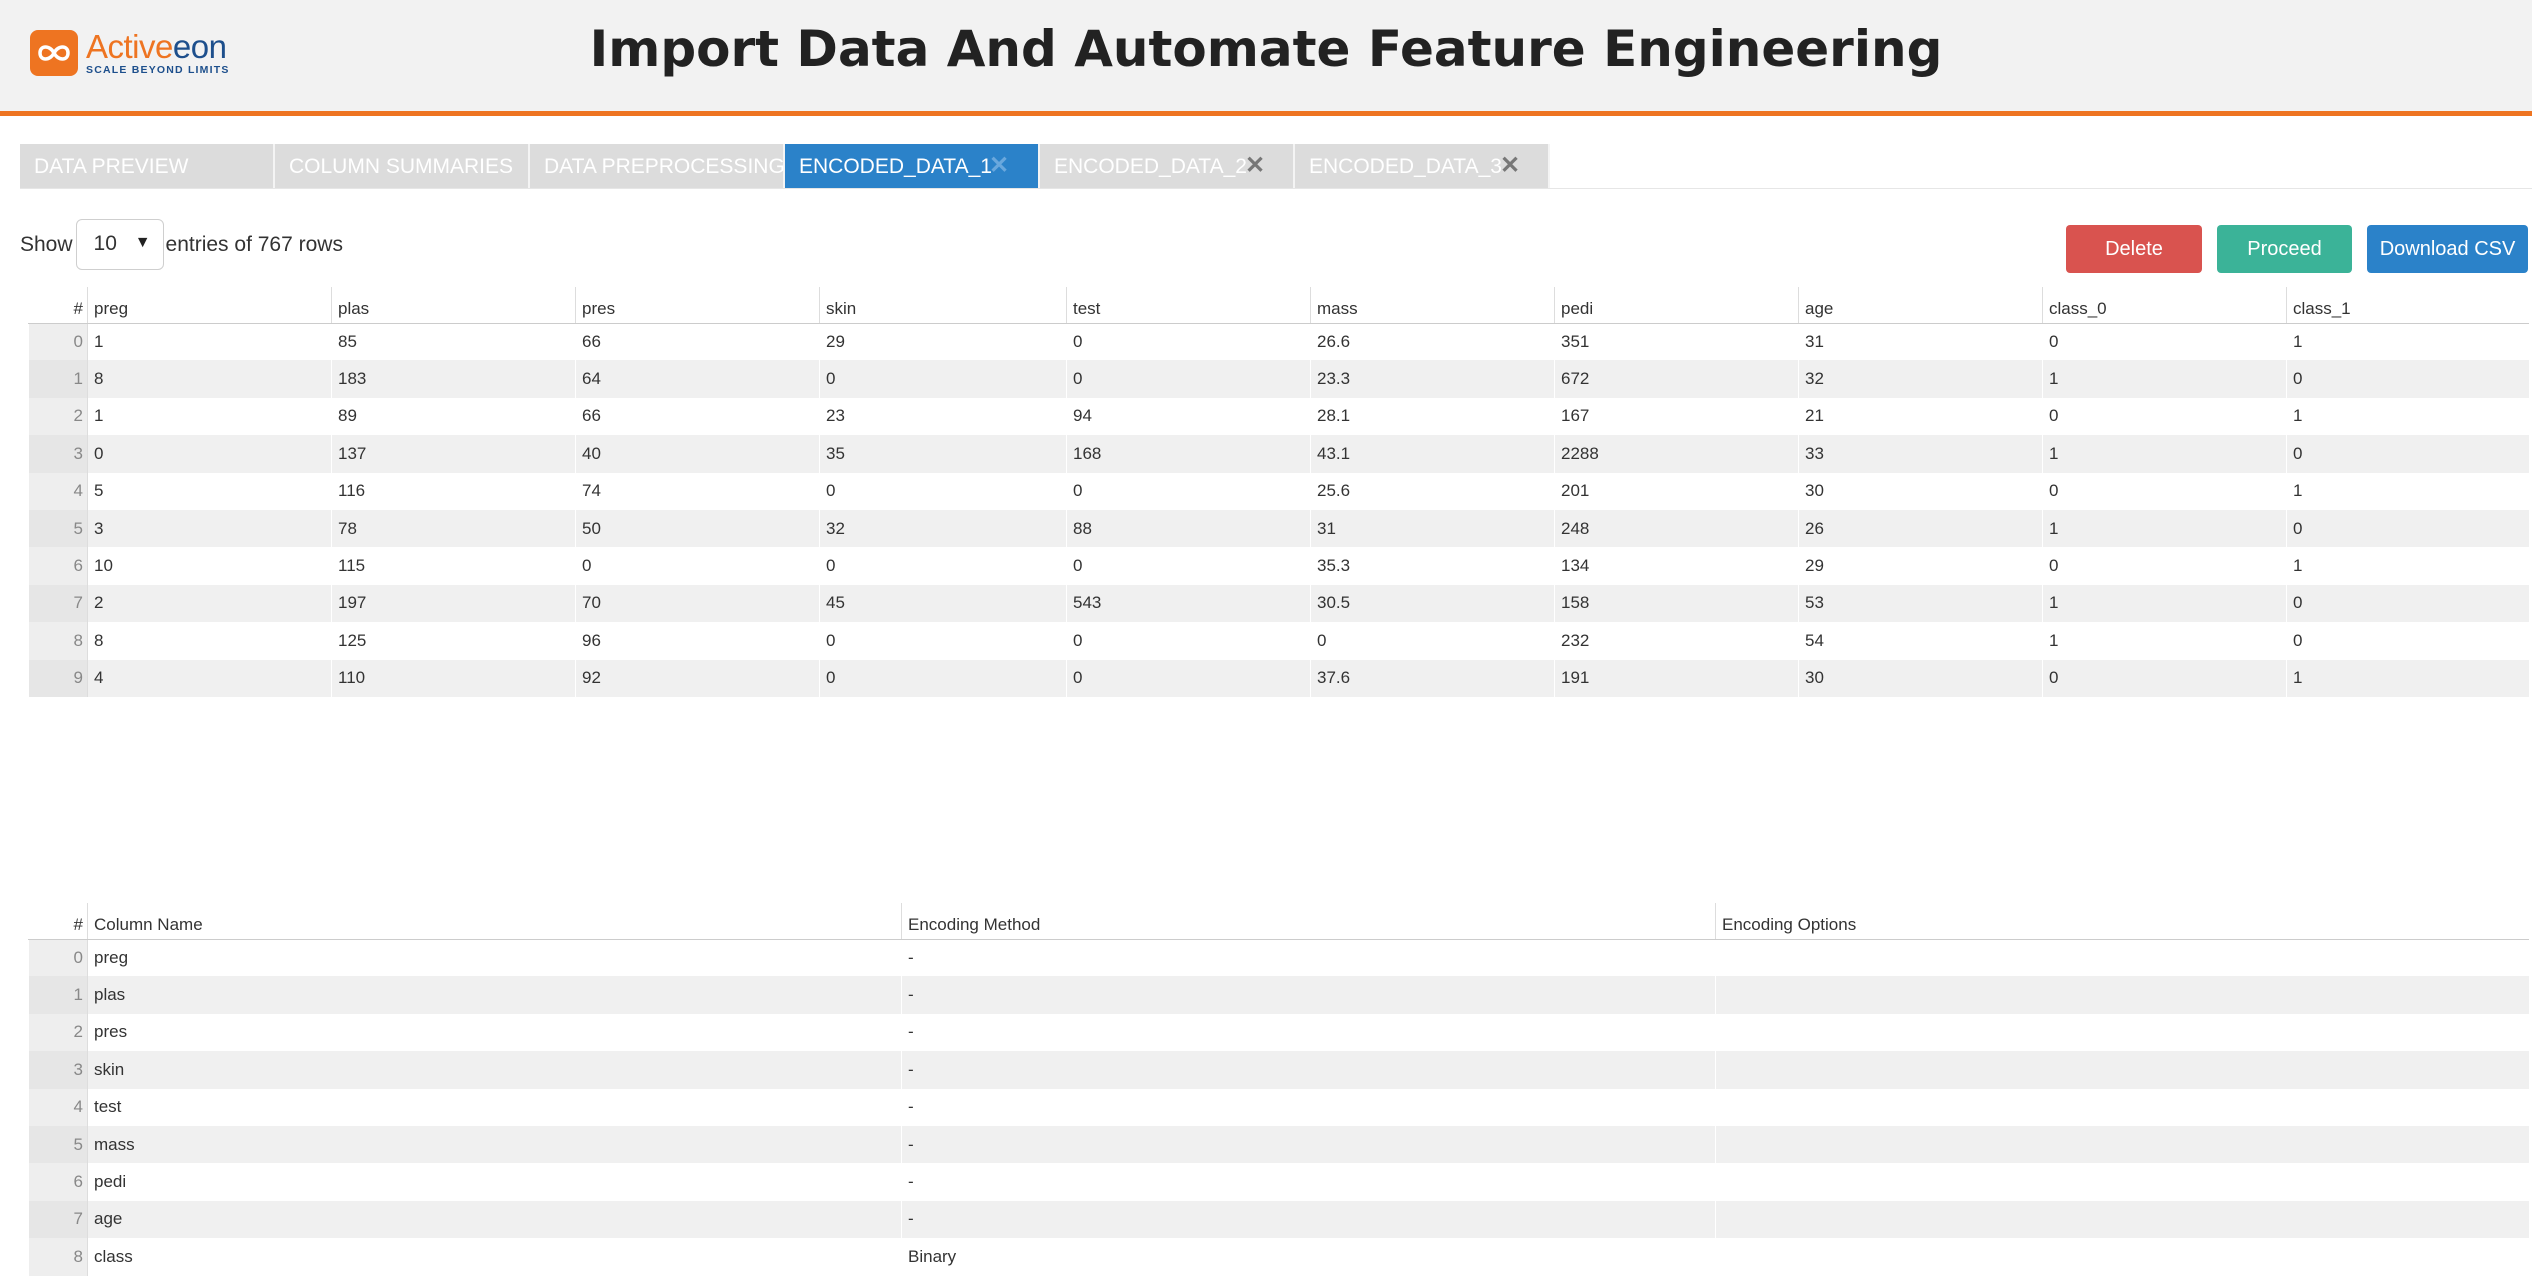 The image size is (2532, 1284). What do you see at coordinates (2122, 921) in the screenshot?
I see `column-header: Encoding Options` at bounding box center [2122, 921].